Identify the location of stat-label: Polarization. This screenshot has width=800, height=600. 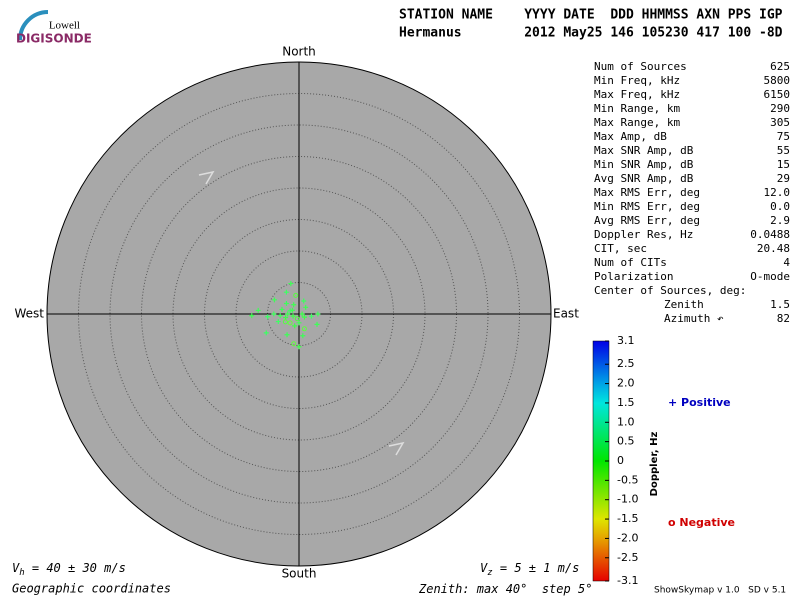
(633, 276).